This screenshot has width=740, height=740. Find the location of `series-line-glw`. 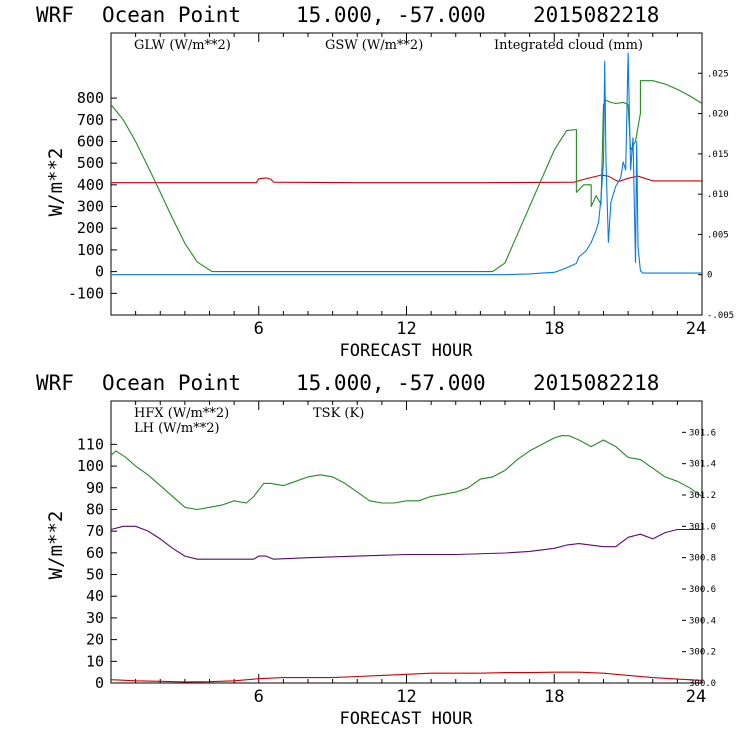

series-line-glw is located at coordinates (406, 179).